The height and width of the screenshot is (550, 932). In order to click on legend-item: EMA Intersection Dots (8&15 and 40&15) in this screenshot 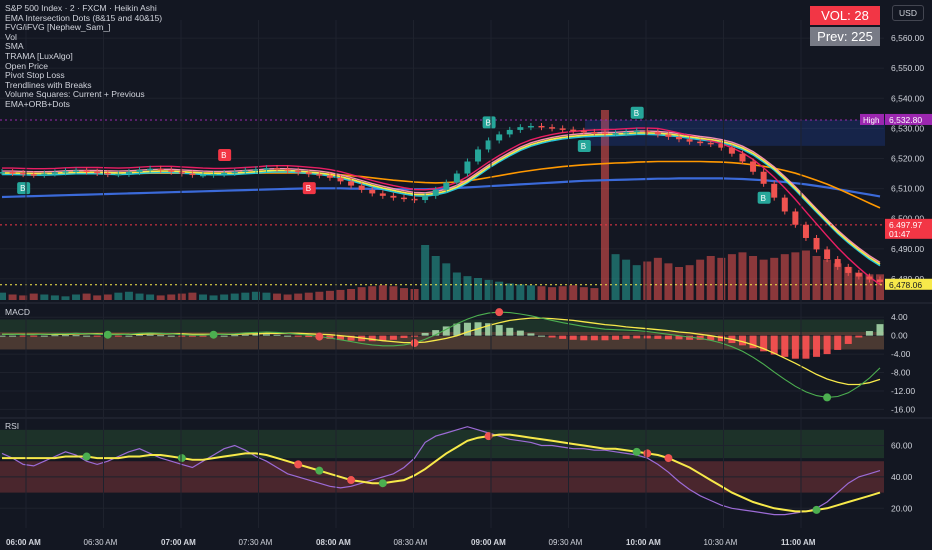, I will do `click(84, 17)`.